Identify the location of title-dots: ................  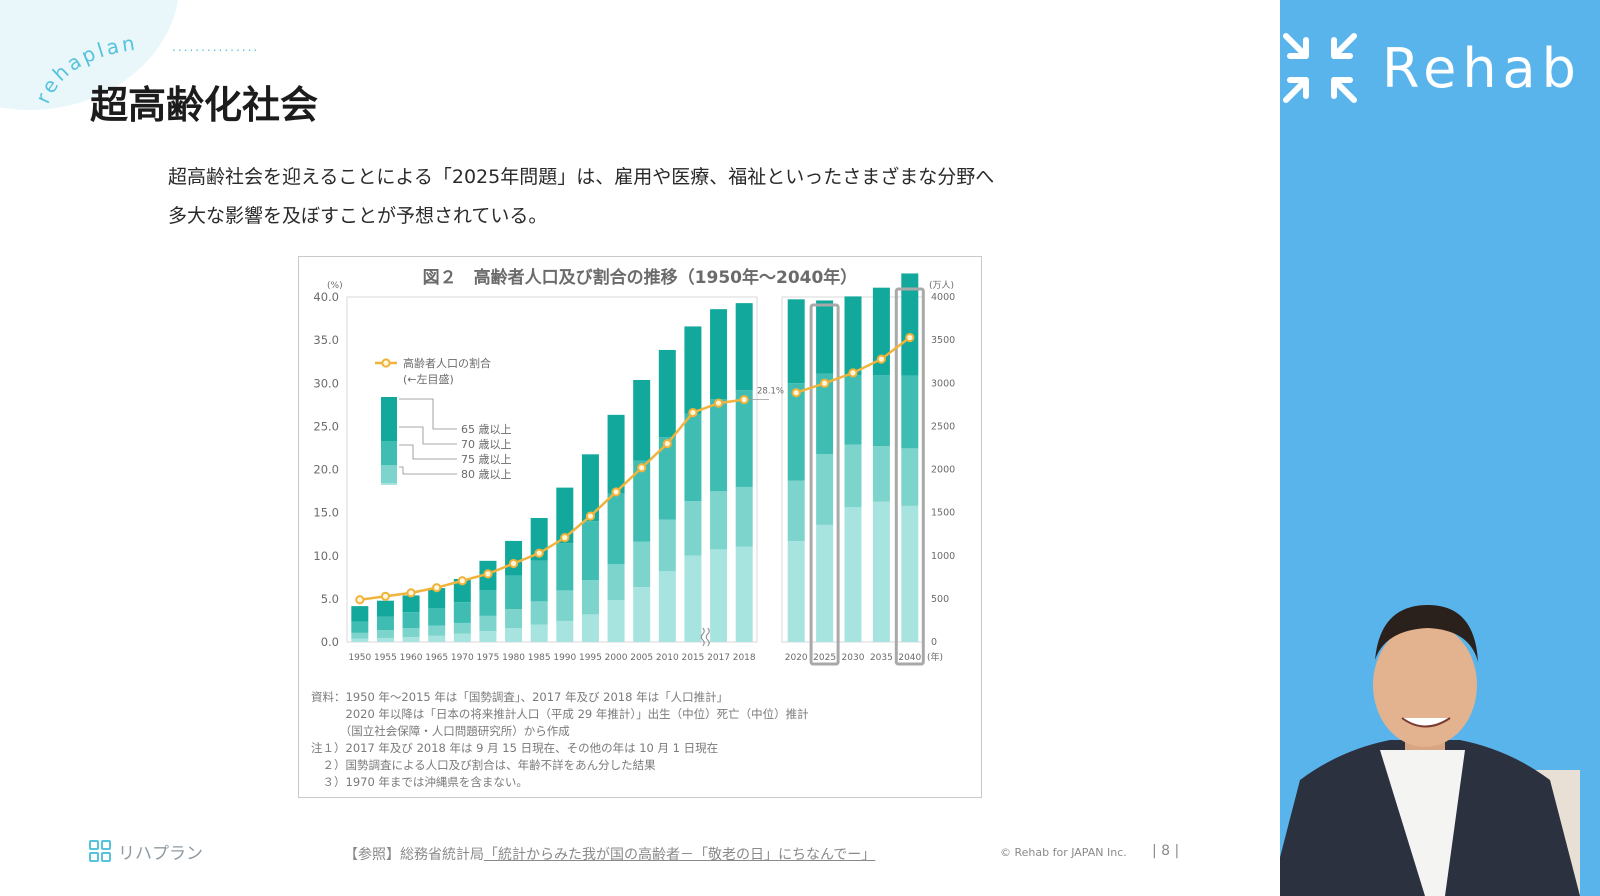
(216, 47).